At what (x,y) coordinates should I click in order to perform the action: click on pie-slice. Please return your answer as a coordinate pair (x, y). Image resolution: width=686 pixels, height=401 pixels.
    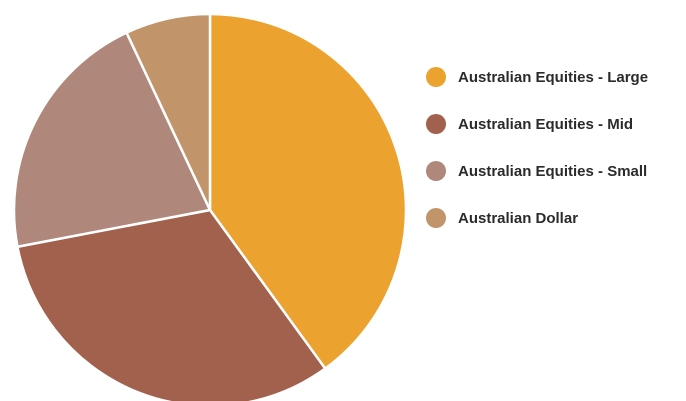
    Looking at the image, I should click on (168, 112).